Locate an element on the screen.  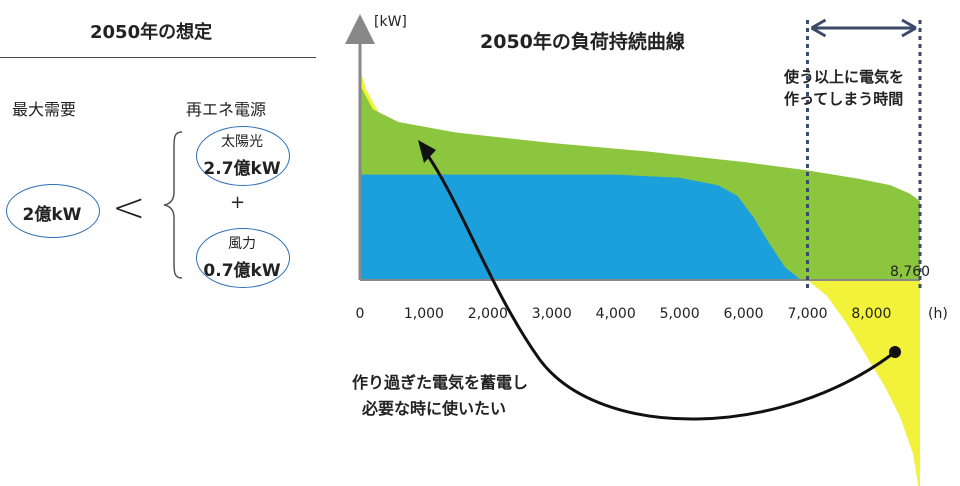
x-tick-label: 4,000 is located at coordinates (616, 314).